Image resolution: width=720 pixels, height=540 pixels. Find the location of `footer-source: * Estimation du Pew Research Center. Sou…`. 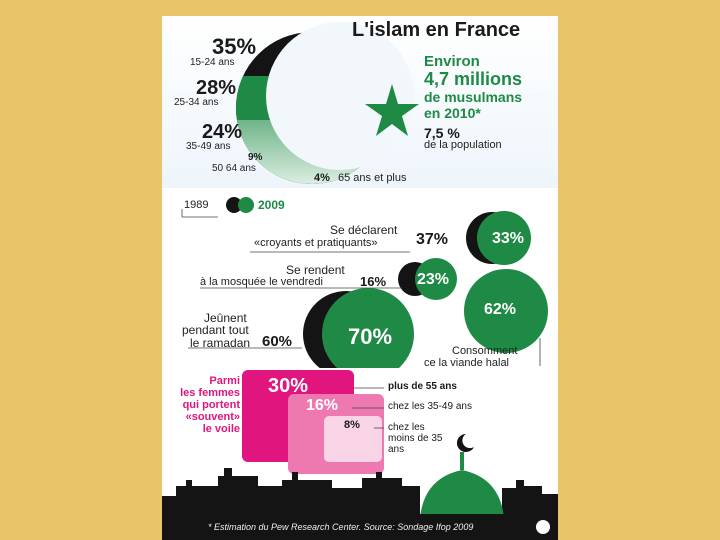

footer-source: * Estimation du Pew Research Center. Sou… is located at coordinates (341, 527).